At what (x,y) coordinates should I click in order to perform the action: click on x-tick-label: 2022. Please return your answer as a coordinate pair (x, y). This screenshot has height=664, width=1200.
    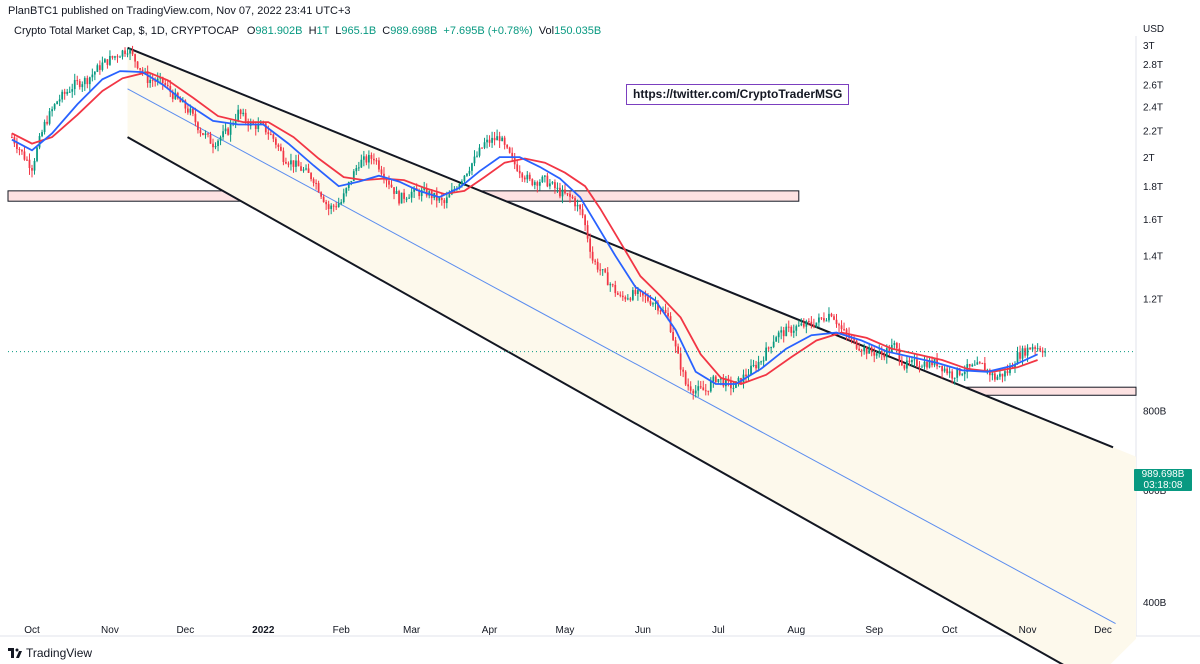
    Looking at the image, I should click on (263, 630).